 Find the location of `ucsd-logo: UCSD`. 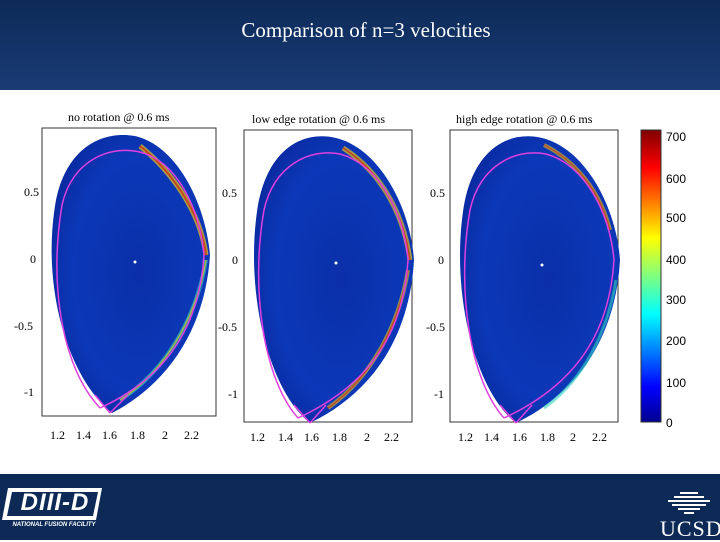

ucsd-logo: UCSD is located at coordinates (685, 510).